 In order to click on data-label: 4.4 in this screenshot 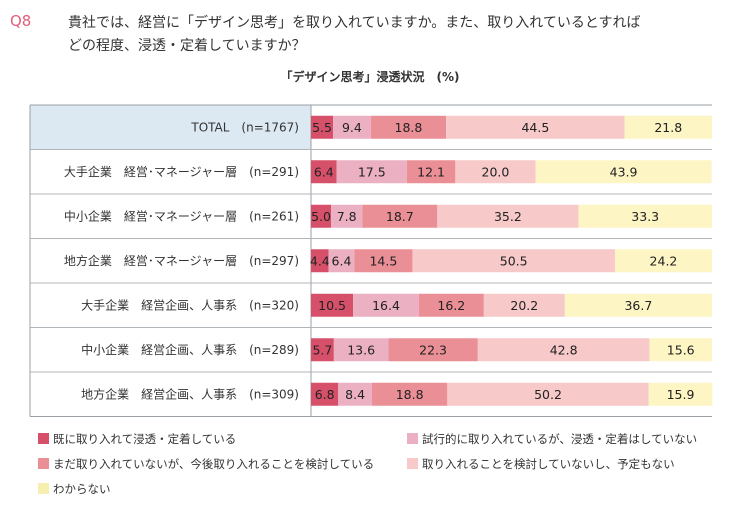, I will do `click(320, 260)`.